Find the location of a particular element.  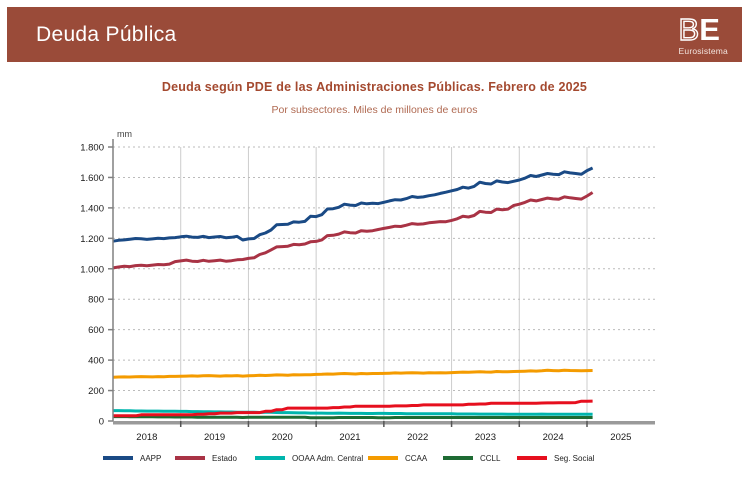

svg-text: 2018 is located at coordinates (146, 437).